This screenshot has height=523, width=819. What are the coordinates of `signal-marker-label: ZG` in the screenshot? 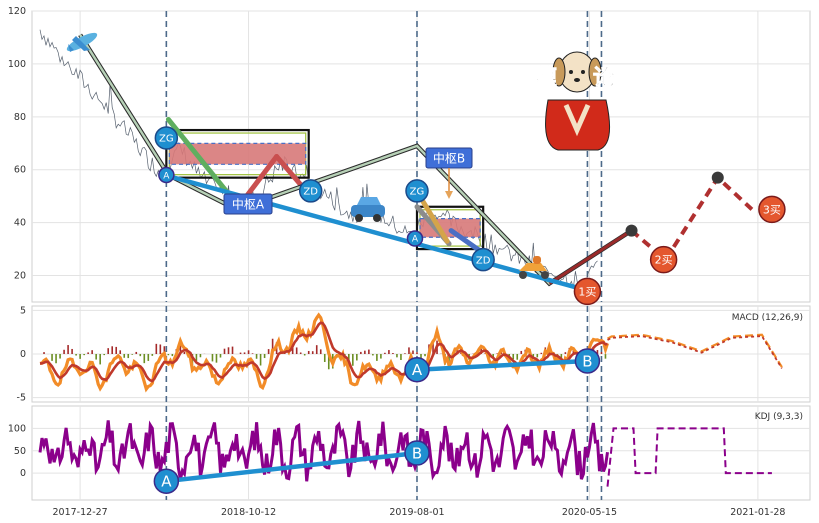 It's located at (166, 139).